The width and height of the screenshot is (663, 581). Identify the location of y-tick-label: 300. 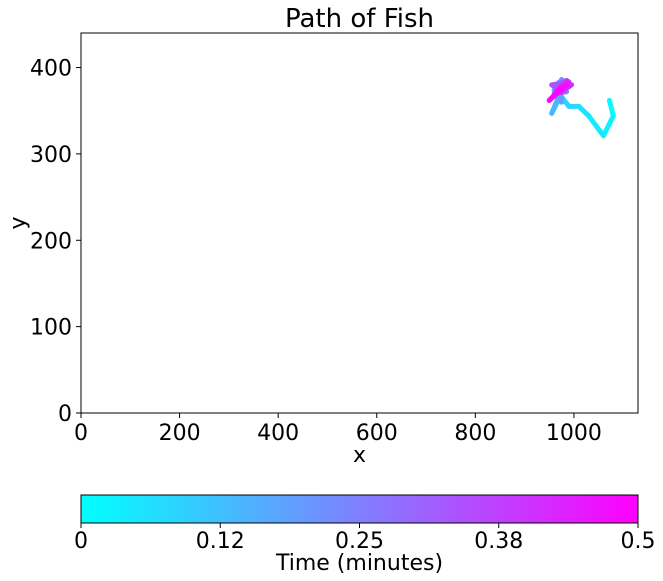
(51, 155).